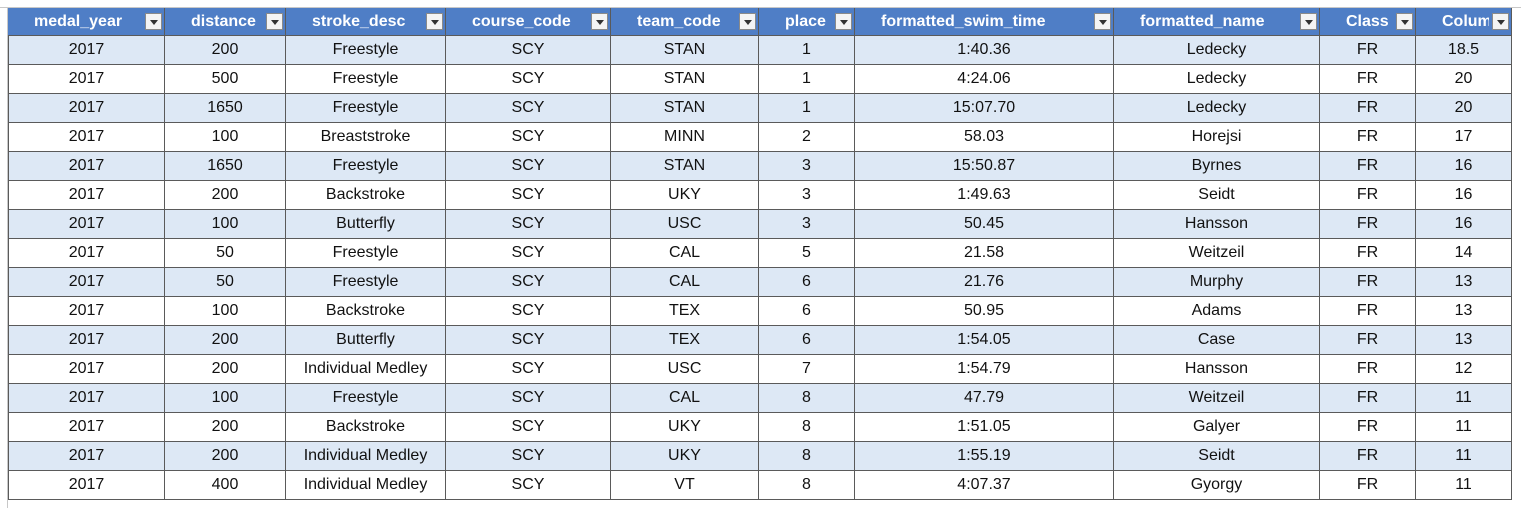 Image resolution: width=1521 pixels, height=508 pixels. What do you see at coordinates (984, 340) in the screenshot?
I see `table-cell: 1:54.05` at bounding box center [984, 340].